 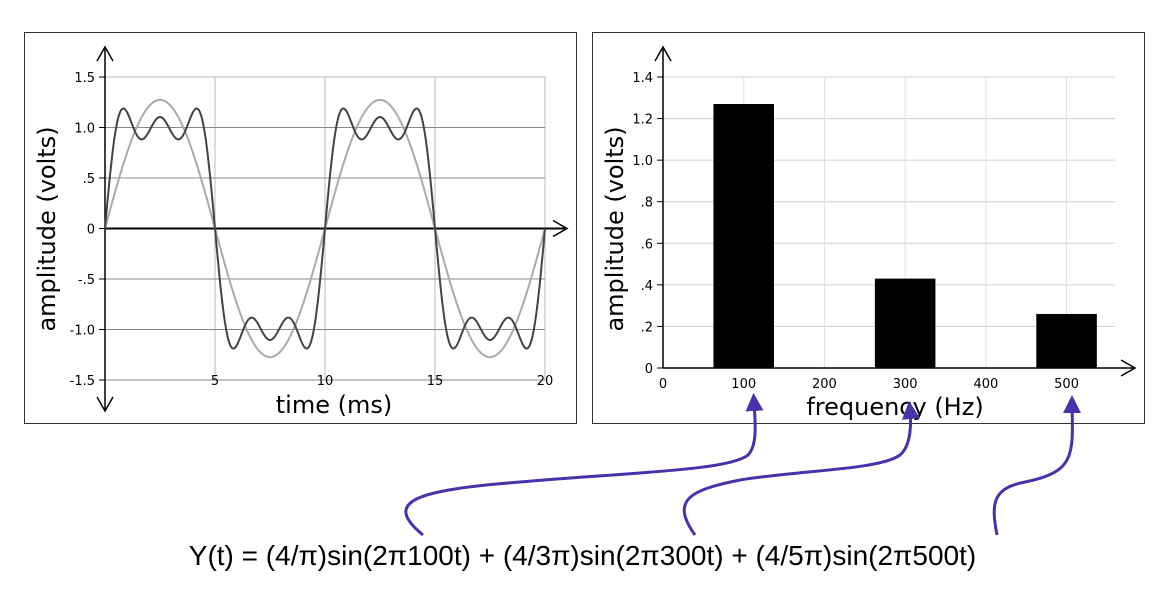 I want to click on y-axis-arrow, so click(x=663, y=53).